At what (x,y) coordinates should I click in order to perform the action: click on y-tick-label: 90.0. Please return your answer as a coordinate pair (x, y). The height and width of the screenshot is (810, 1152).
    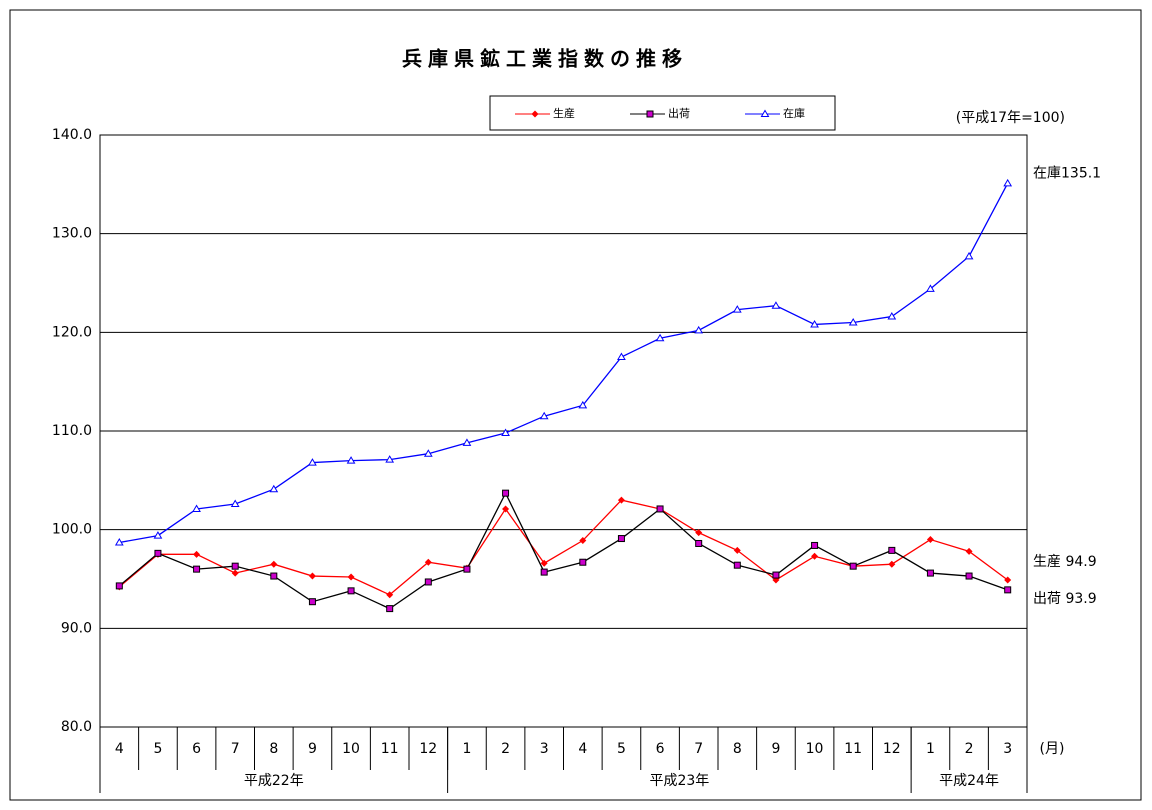
    Looking at the image, I should click on (76, 628).